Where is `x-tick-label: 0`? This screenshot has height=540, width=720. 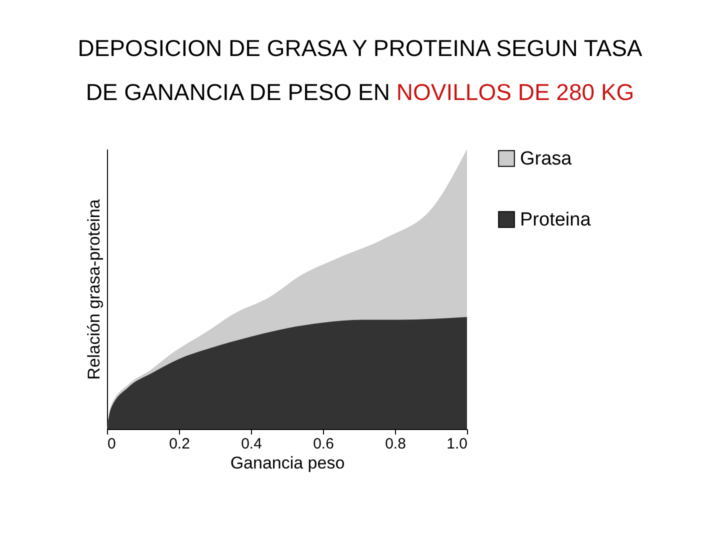 x-tick-label: 0 is located at coordinates (112, 444).